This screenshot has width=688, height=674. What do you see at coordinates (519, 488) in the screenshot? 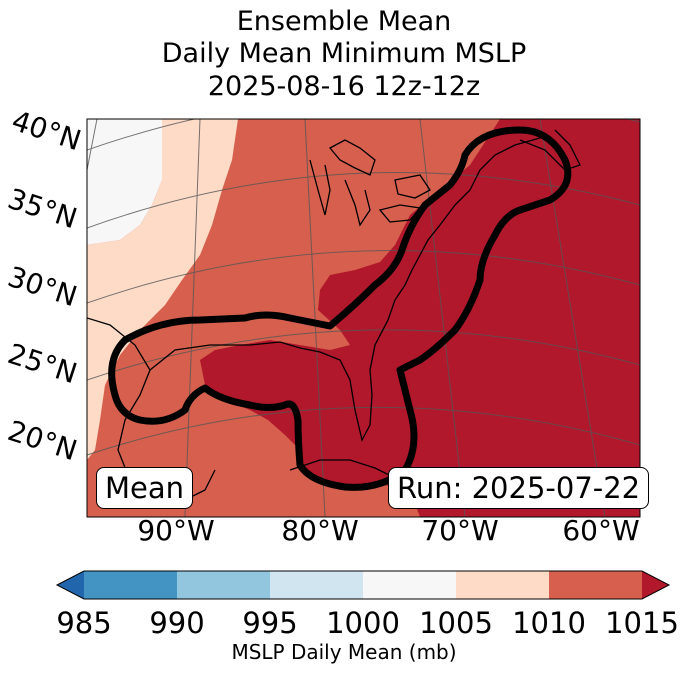
I see `run-label-box: Run: 2025-07-22` at bounding box center [519, 488].